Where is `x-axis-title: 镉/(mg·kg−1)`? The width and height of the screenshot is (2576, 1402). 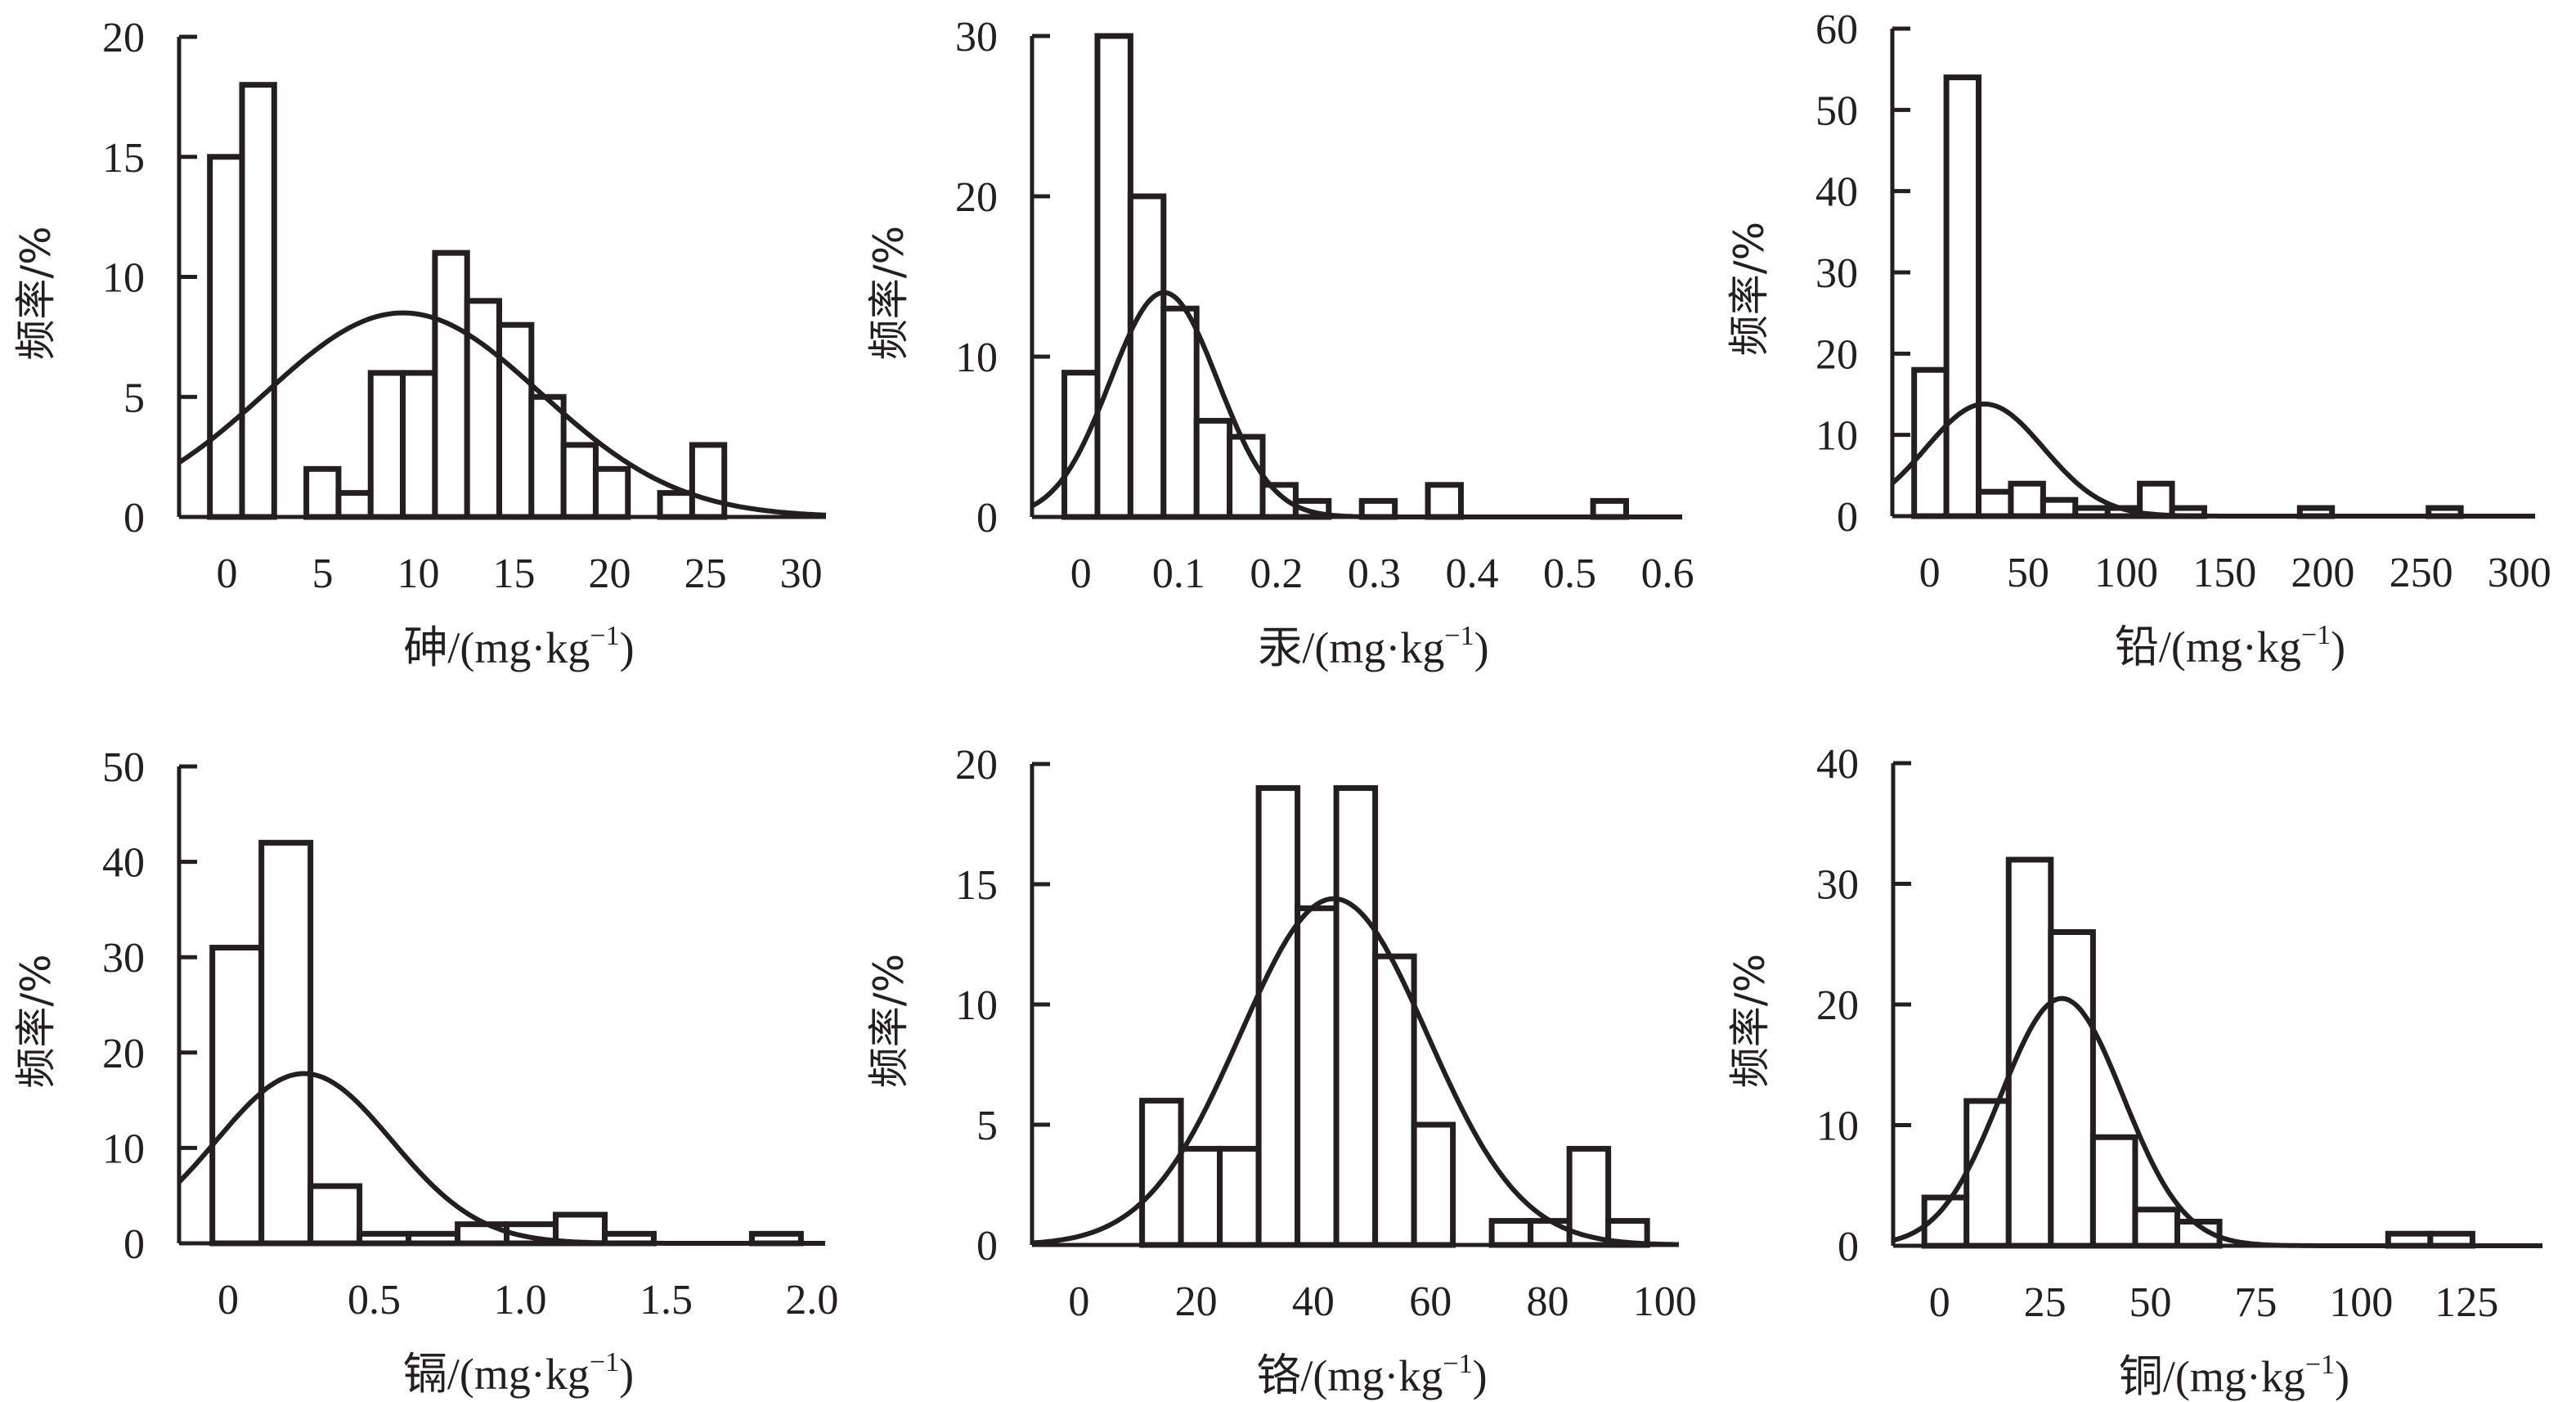 x-axis-title: 镉/(mg·kg−1) is located at coordinates (518, 1373).